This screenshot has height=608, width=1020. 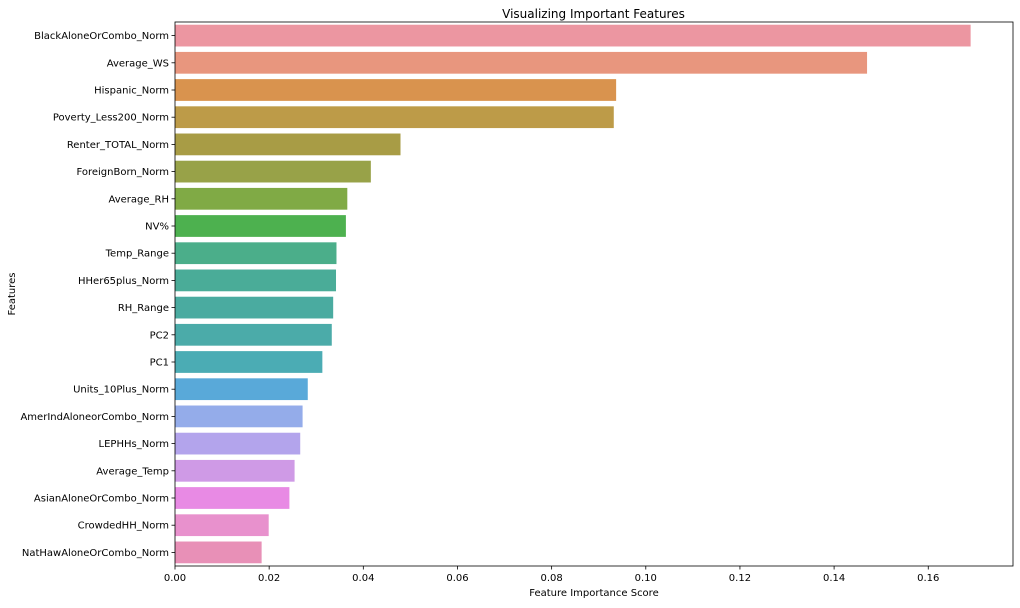 I want to click on x-tick-label: 0.16, so click(x=928, y=578).